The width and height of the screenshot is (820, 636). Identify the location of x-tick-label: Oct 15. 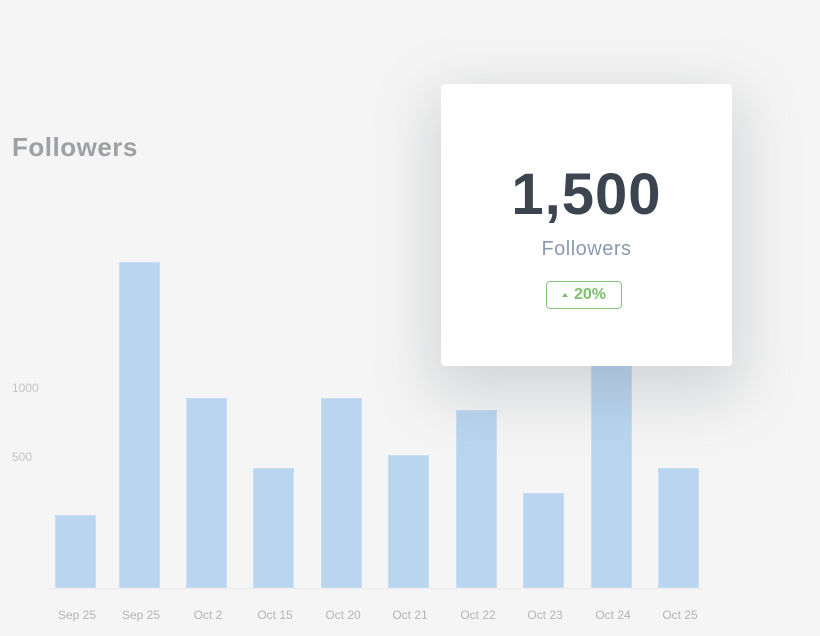
(275, 615).